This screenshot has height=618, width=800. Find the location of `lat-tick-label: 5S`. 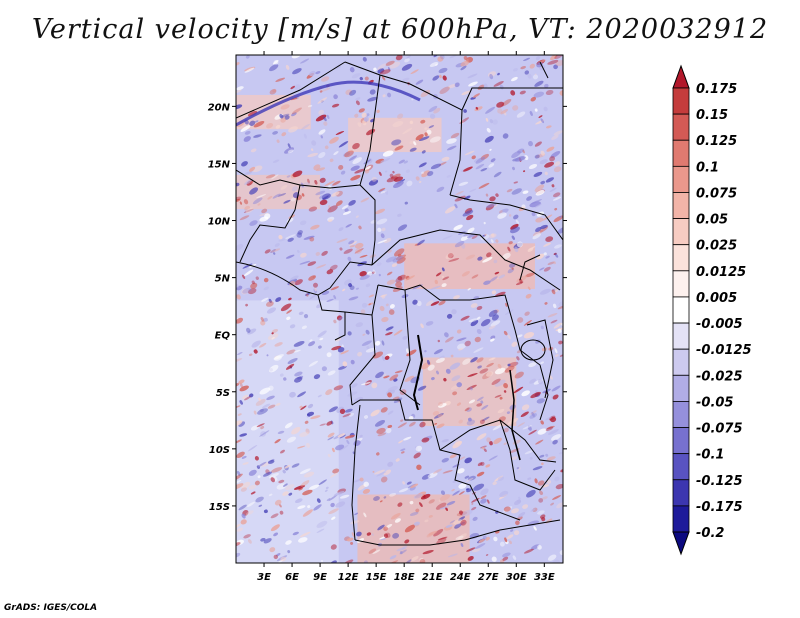

lat-tick-label: 5S is located at coordinates (223, 393).